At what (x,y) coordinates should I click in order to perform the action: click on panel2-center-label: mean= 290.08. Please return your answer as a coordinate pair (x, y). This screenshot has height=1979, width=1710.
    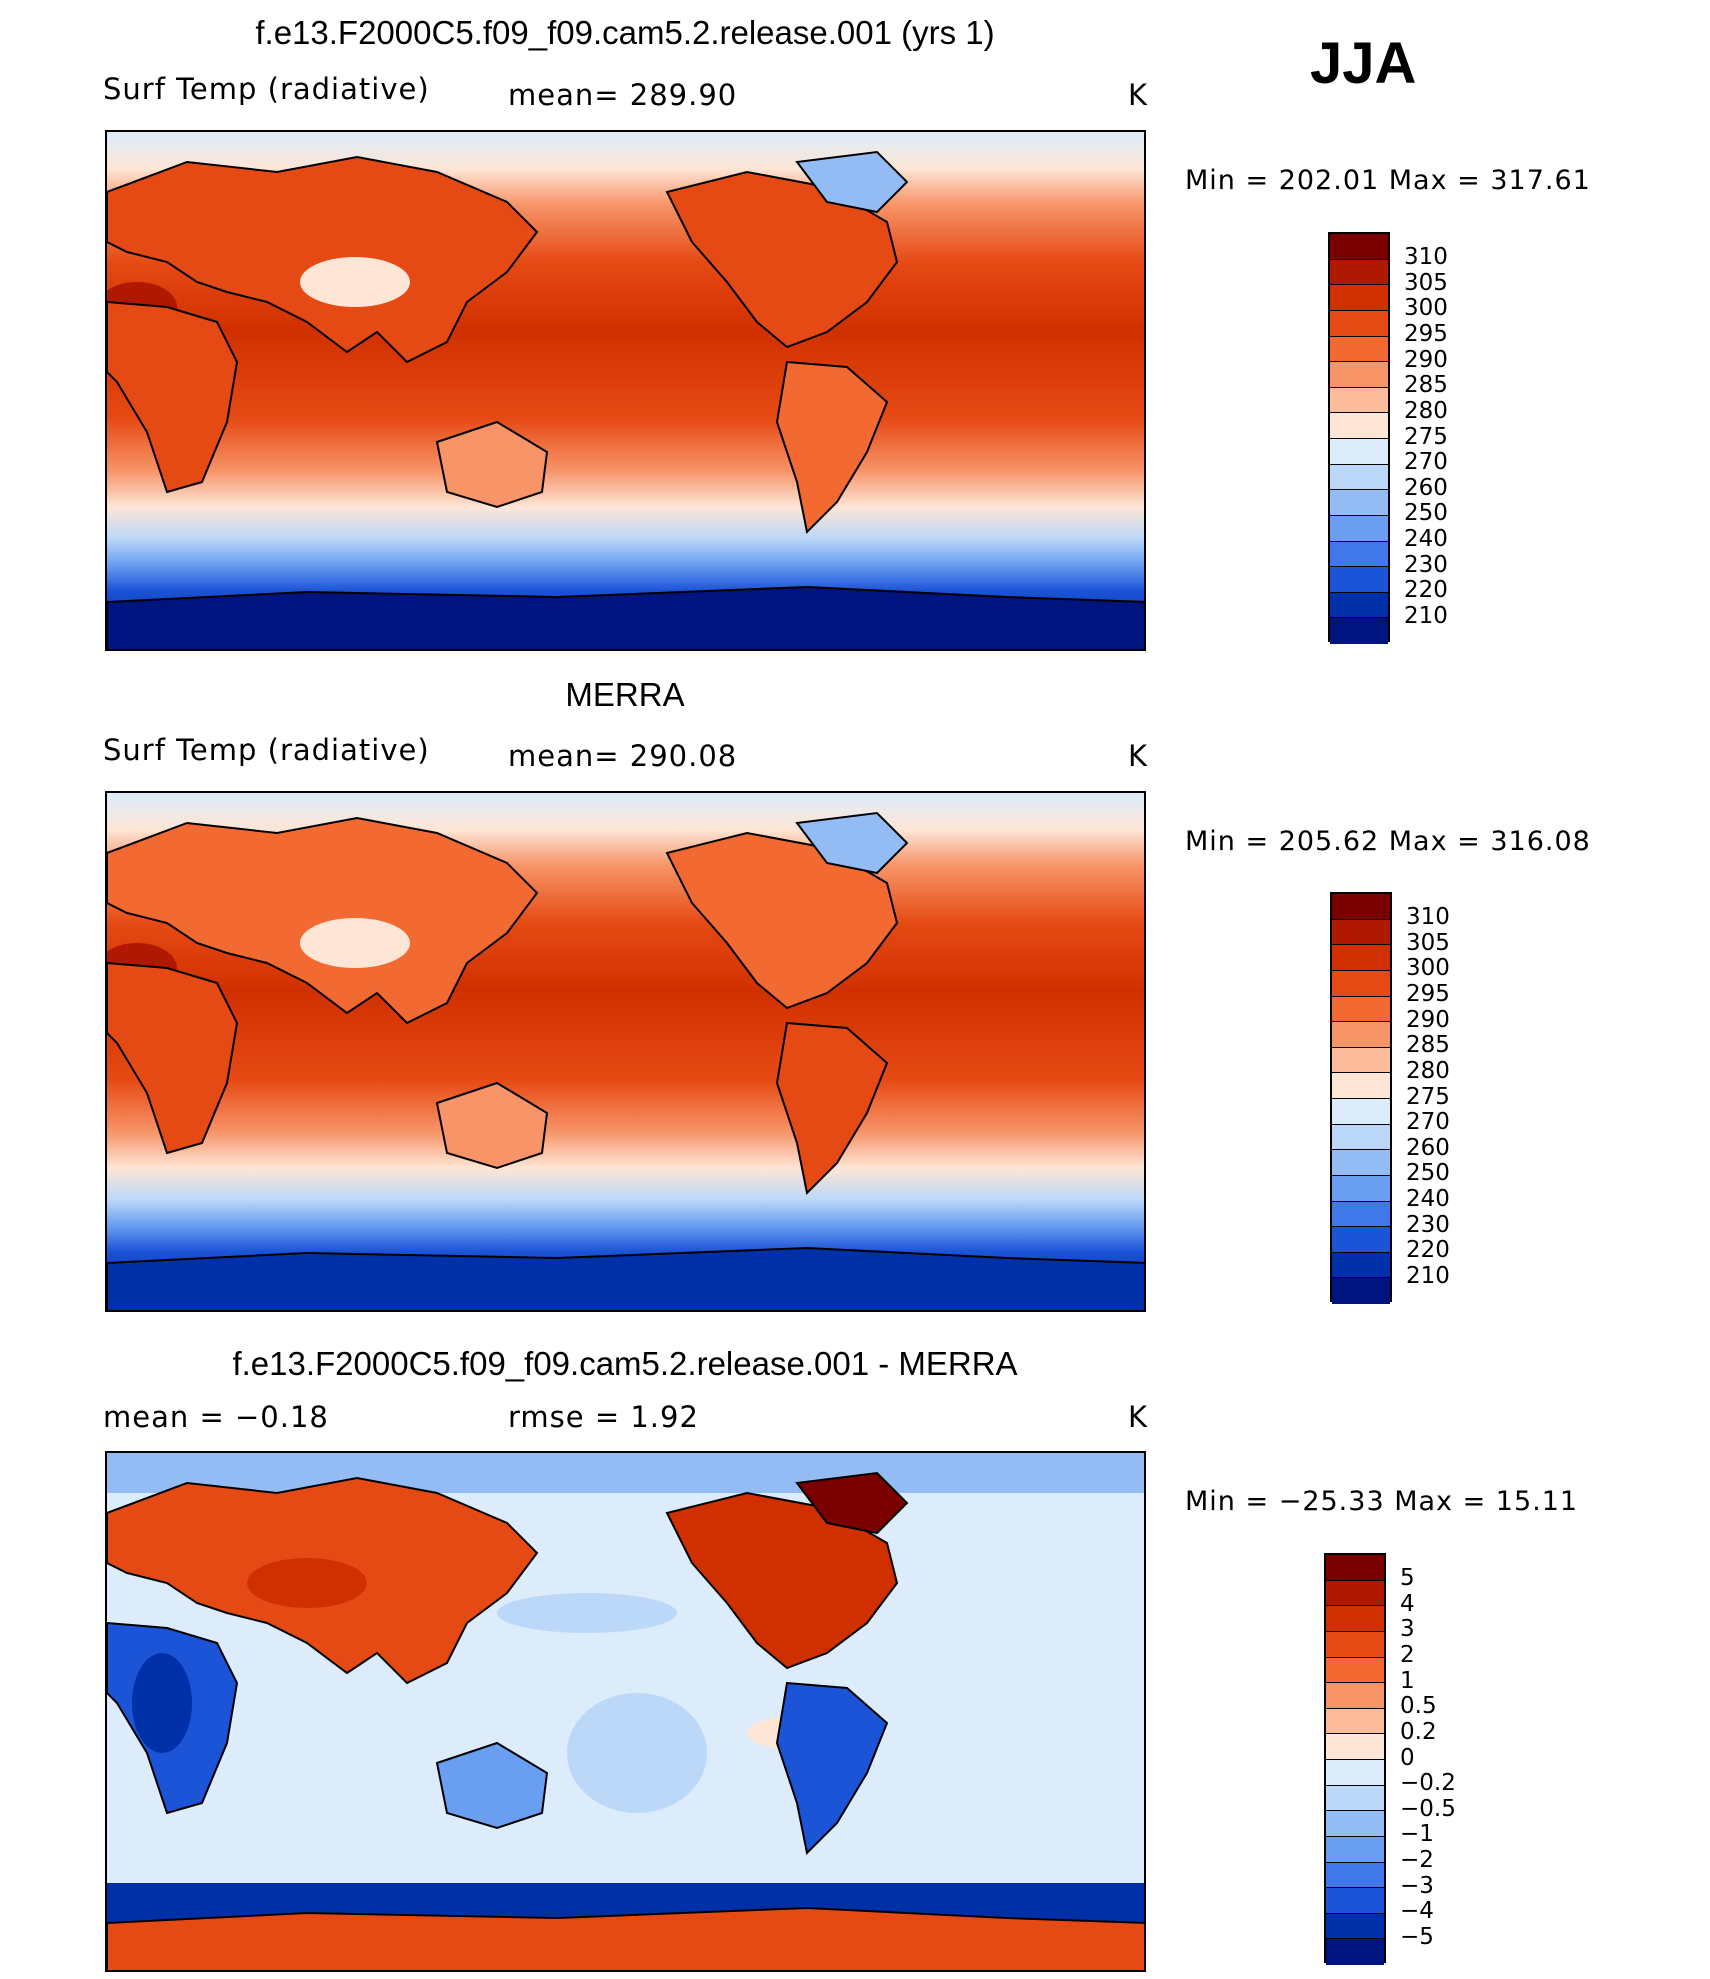
    Looking at the image, I should click on (623, 756).